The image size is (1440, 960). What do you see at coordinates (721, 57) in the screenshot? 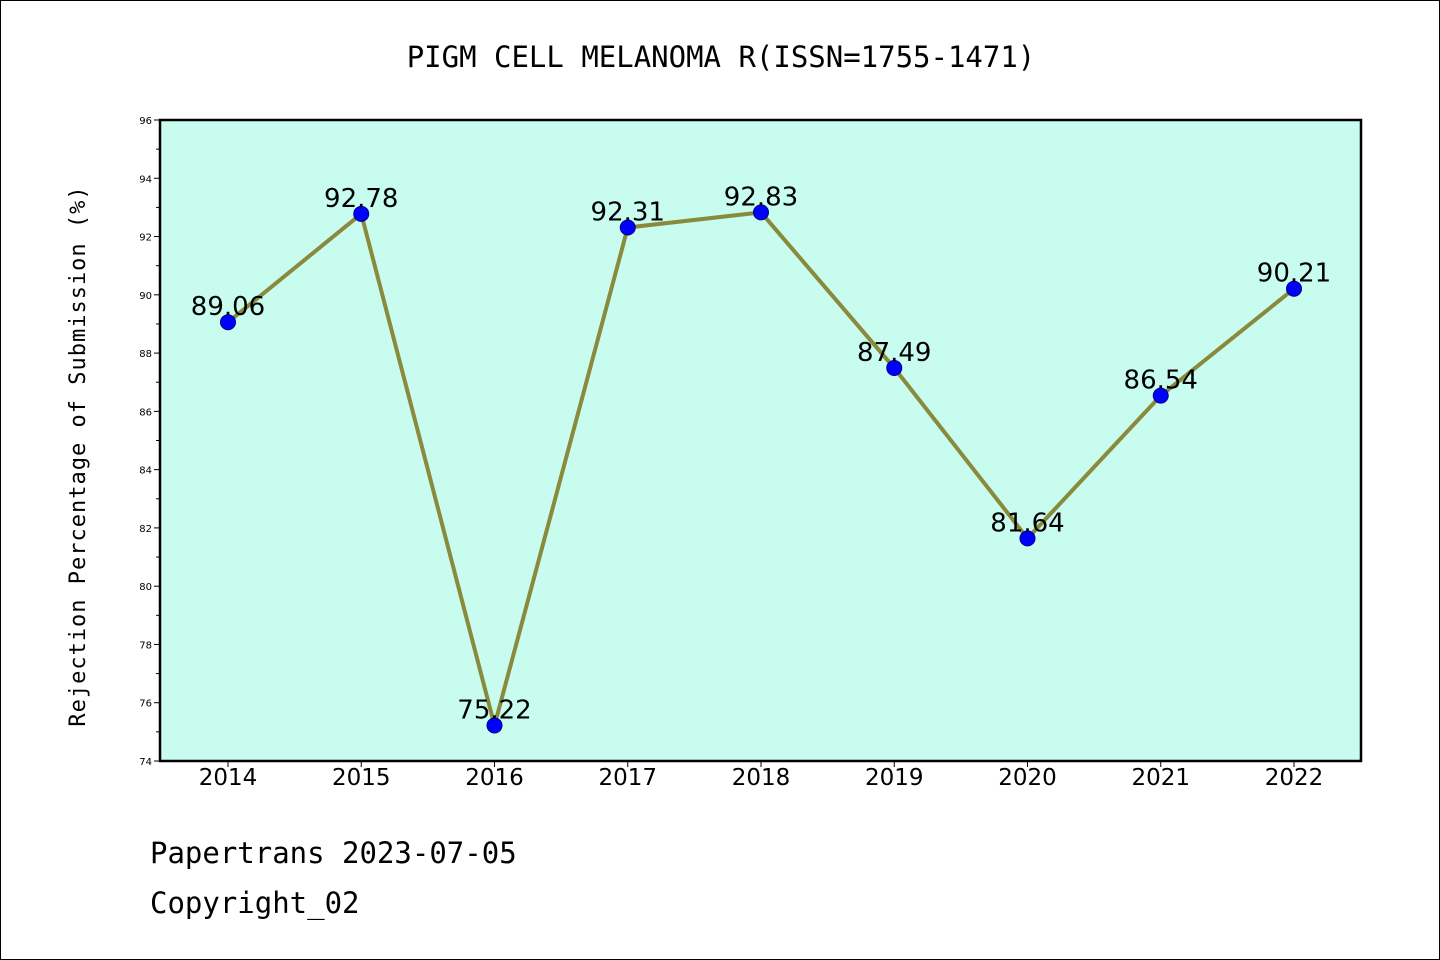
I see `chart-title: PIGM CELL MELANOMA R(ISSN=1755-1471)` at bounding box center [721, 57].